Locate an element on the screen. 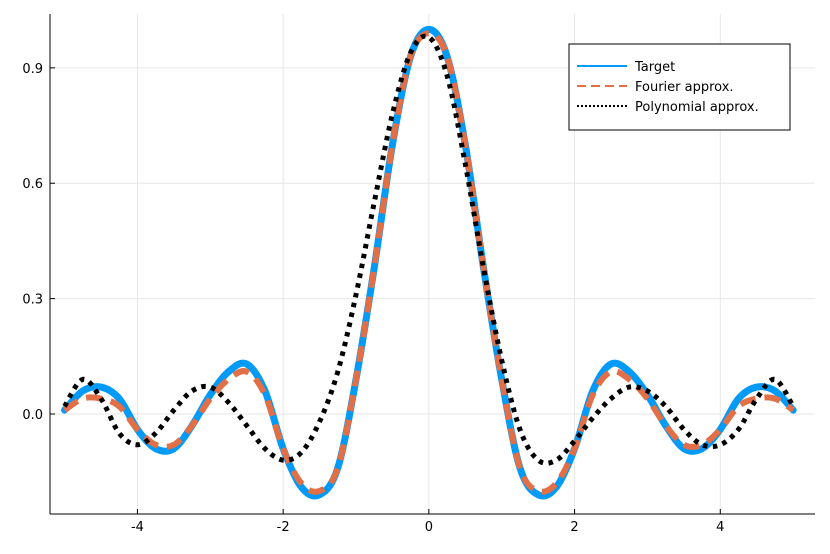  y-tick-label: 0.0 is located at coordinates (32, 415).